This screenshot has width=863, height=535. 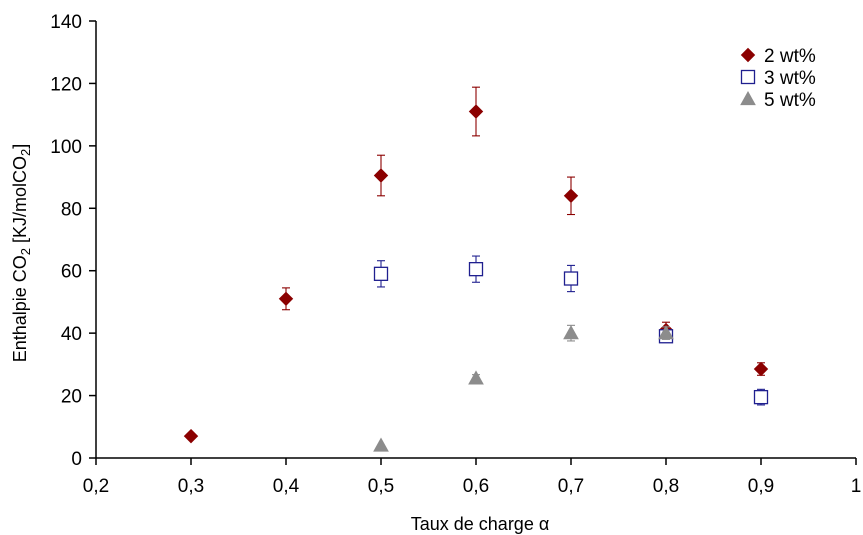 I want to click on y-axis-title-sub2: 2, so click(x=25, y=152).